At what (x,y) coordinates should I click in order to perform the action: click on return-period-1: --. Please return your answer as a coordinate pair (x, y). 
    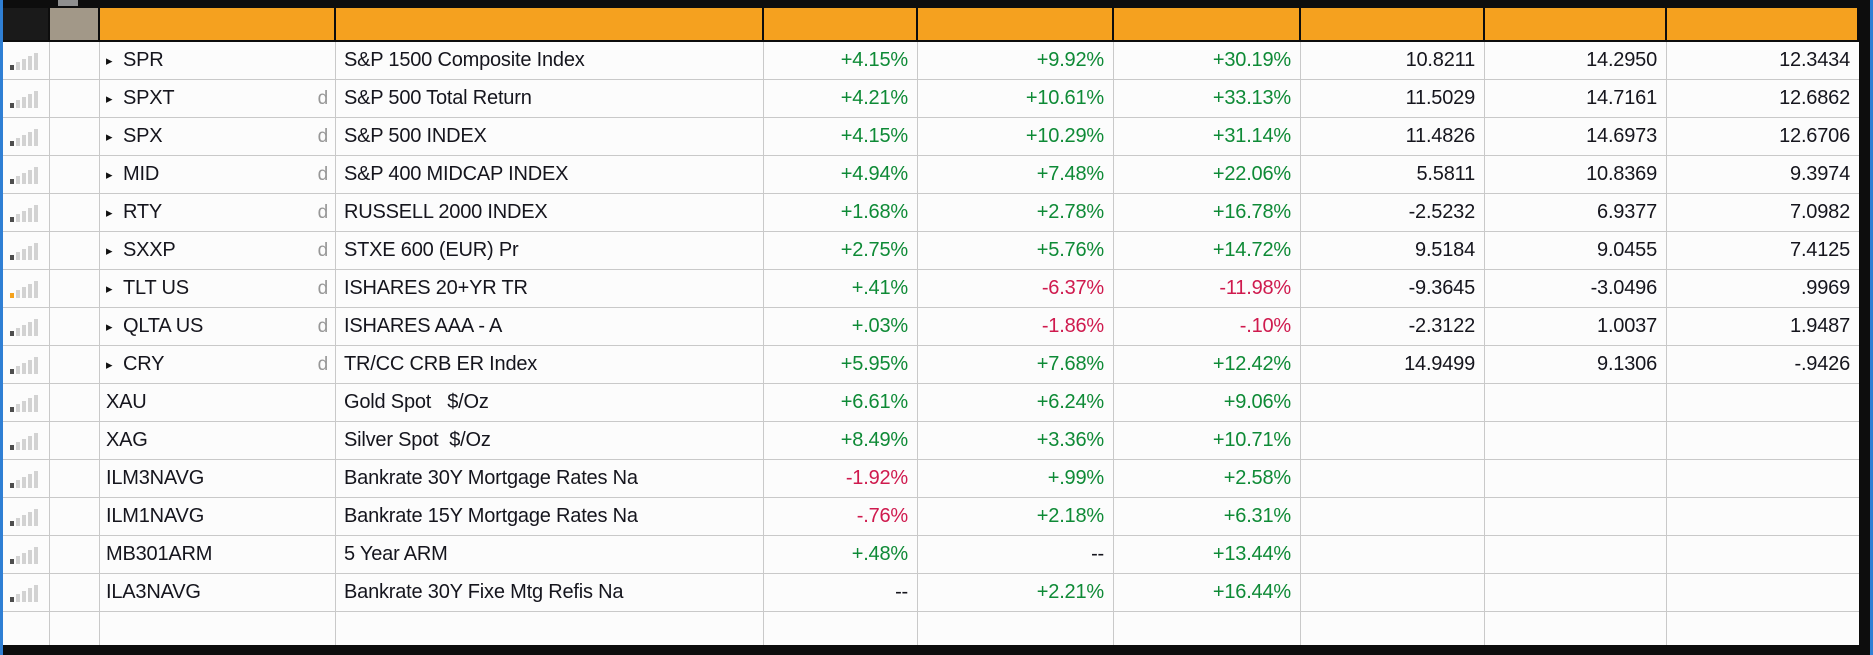
    Looking at the image, I should click on (841, 592).